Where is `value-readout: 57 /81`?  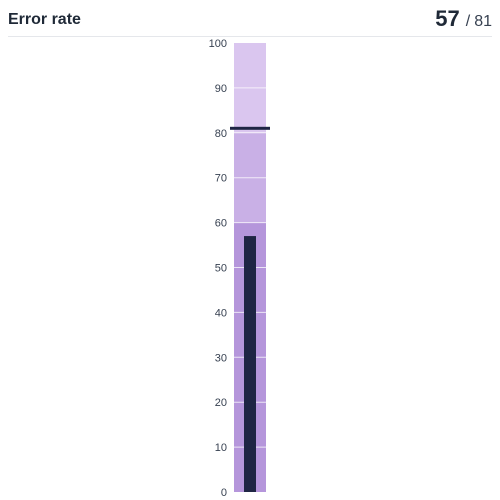 value-readout: 57 /81 is located at coordinates (463, 19).